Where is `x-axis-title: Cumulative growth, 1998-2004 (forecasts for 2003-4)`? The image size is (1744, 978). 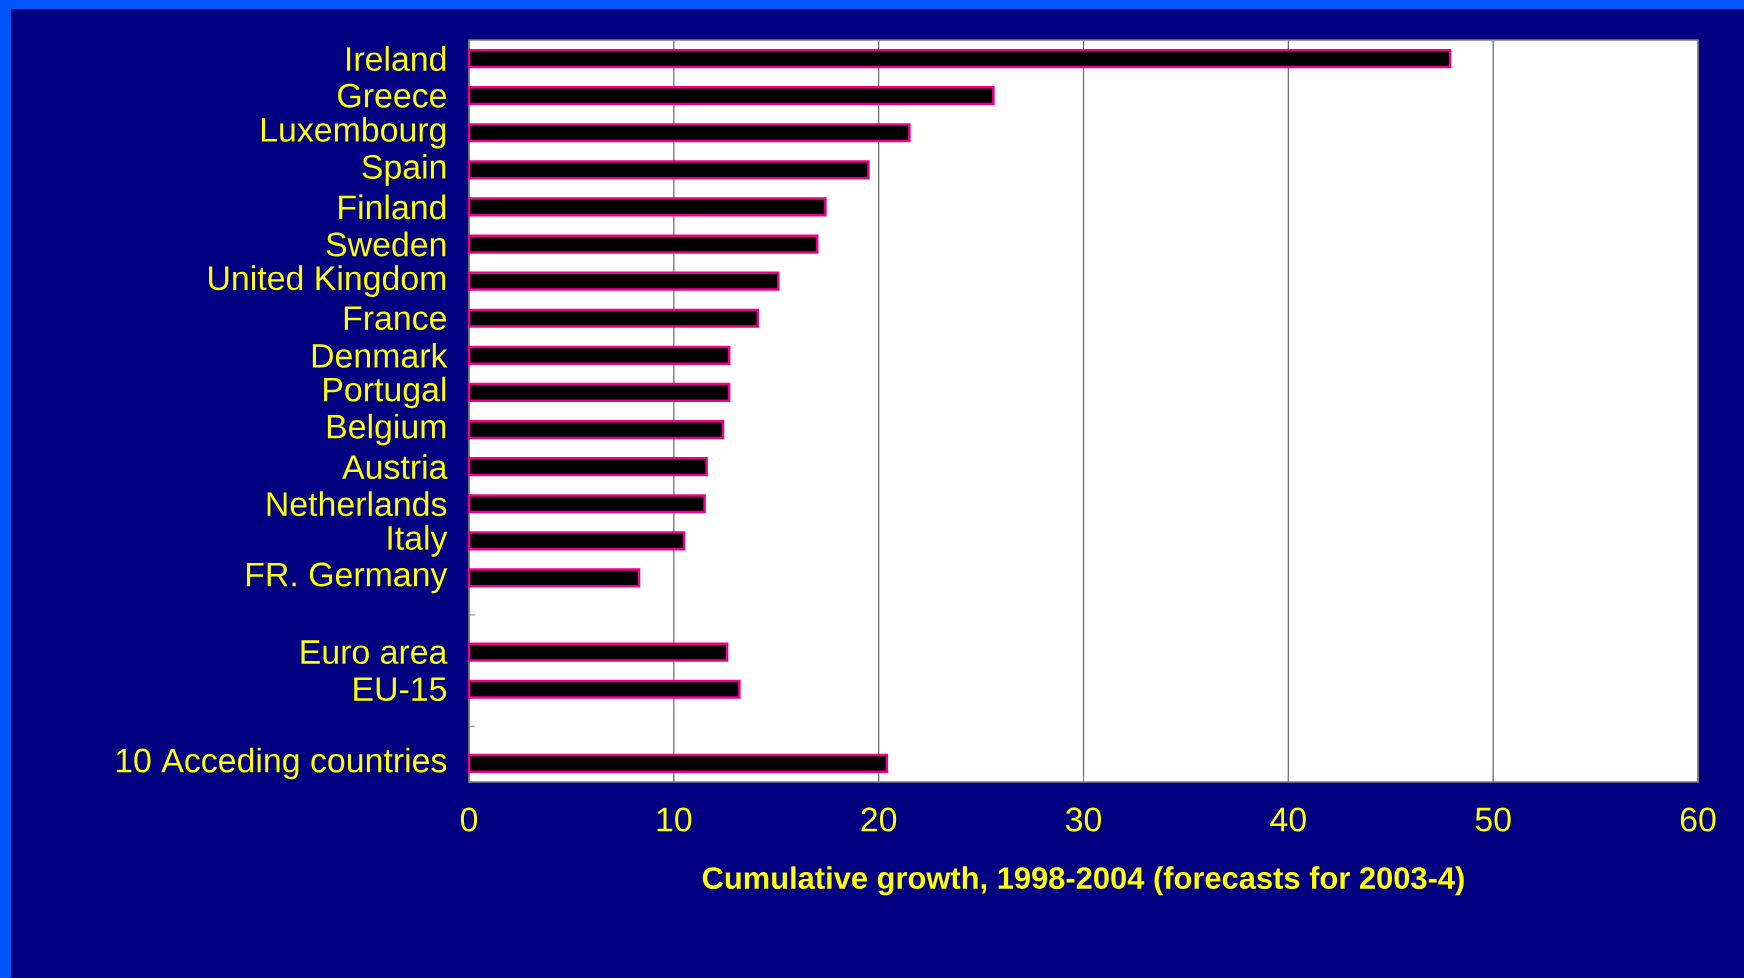 x-axis-title: Cumulative growth, 1998-2004 (forecasts for 2003-4) is located at coordinates (1083, 881).